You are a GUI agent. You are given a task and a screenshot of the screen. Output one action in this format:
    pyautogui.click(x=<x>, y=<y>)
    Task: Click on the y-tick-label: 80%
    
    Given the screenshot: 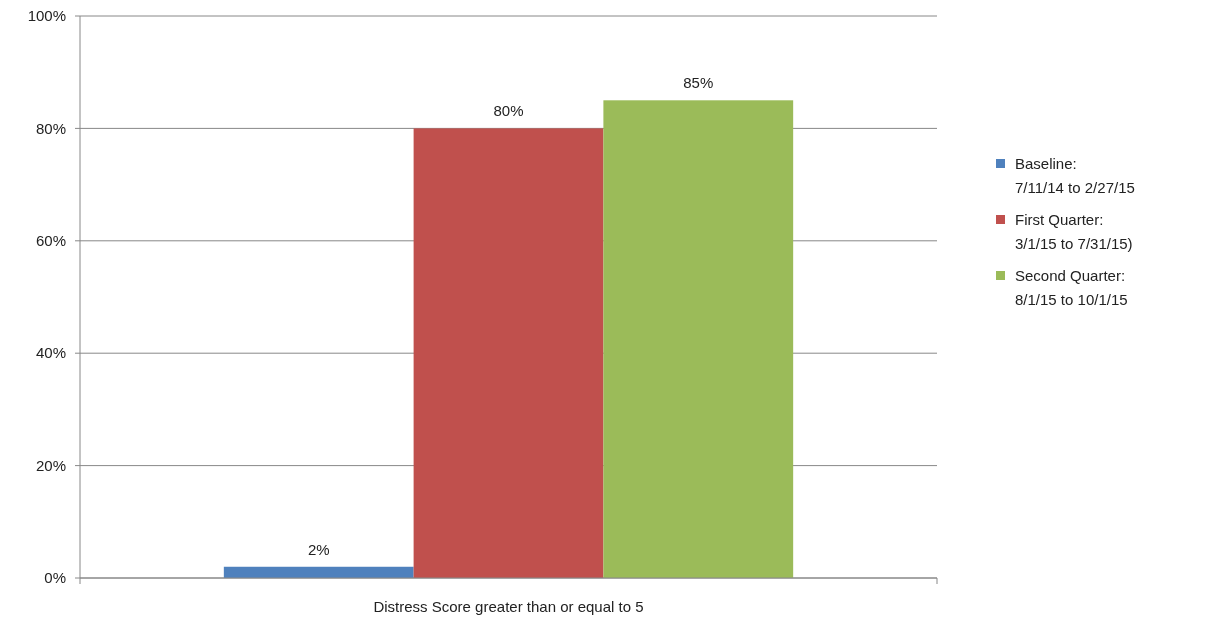 What is the action you would take?
    pyautogui.click(x=50, y=128)
    